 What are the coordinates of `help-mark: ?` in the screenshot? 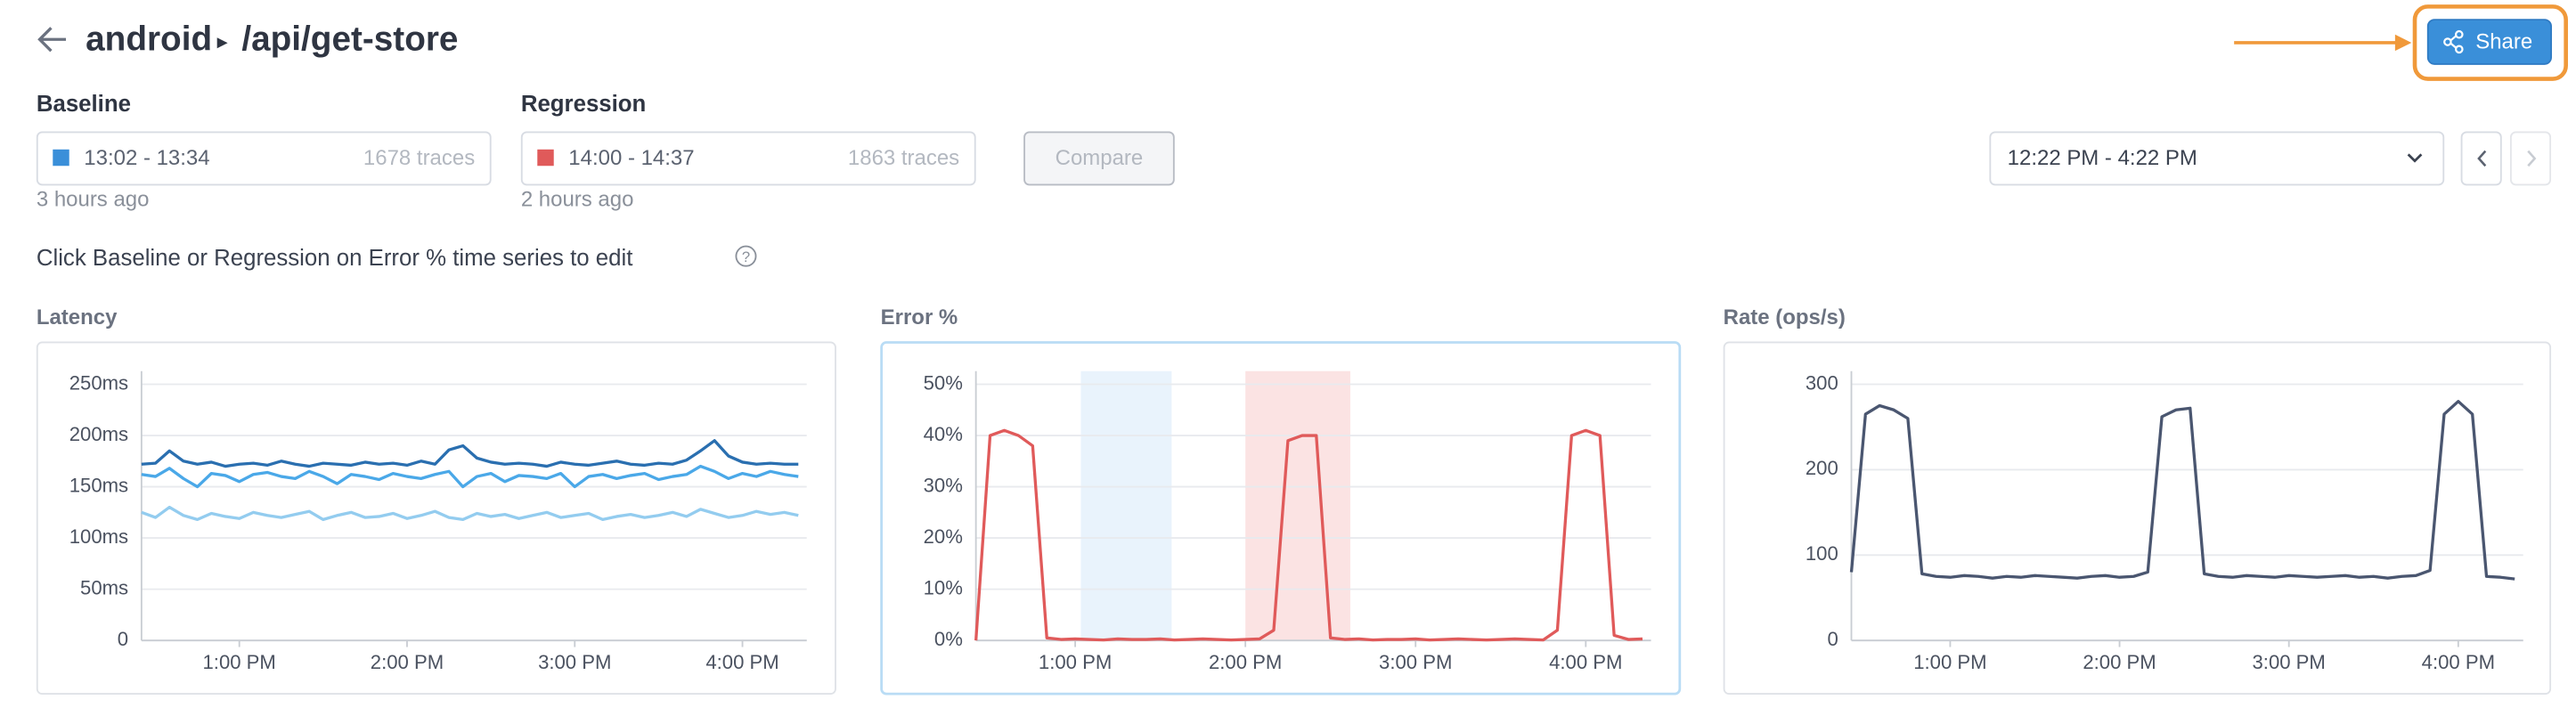 It's located at (746, 256).